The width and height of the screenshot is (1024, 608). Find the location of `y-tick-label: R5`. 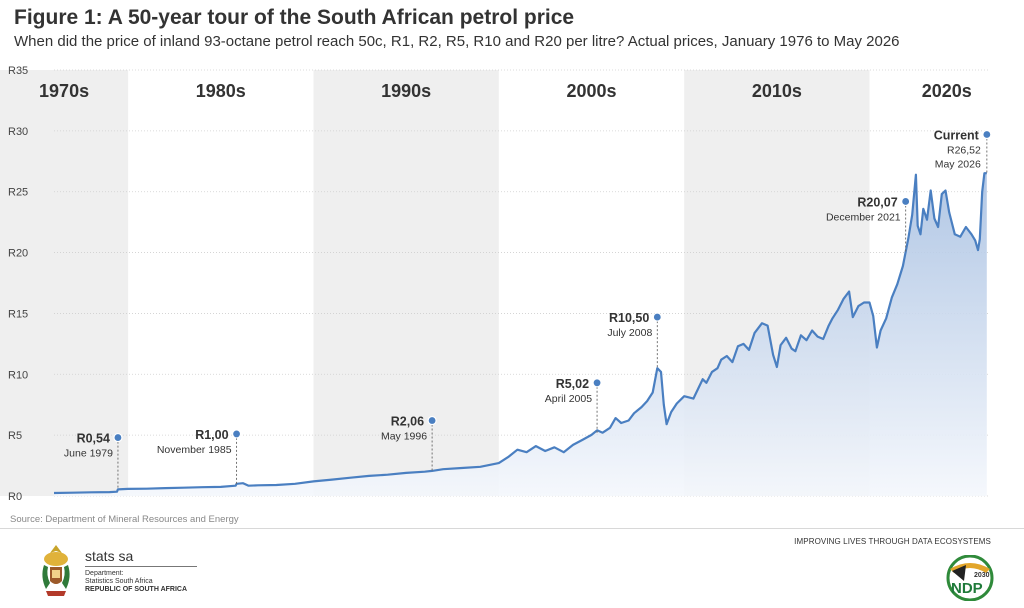

y-tick-label: R5 is located at coordinates (15, 436).